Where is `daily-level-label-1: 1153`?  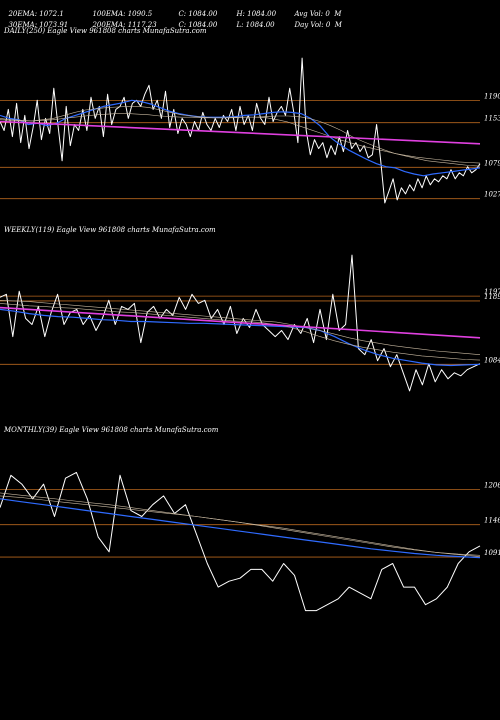 daily-level-label-1: 1153 is located at coordinates (492, 119).